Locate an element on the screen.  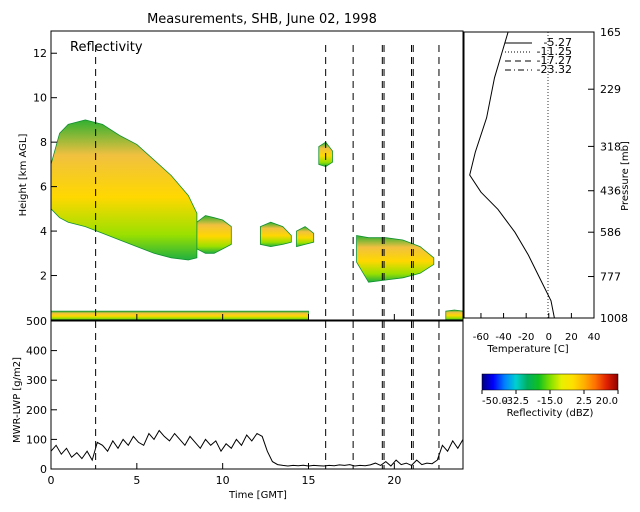
colorbar-tick-label-1: -32.5 is located at coordinates (516, 401).